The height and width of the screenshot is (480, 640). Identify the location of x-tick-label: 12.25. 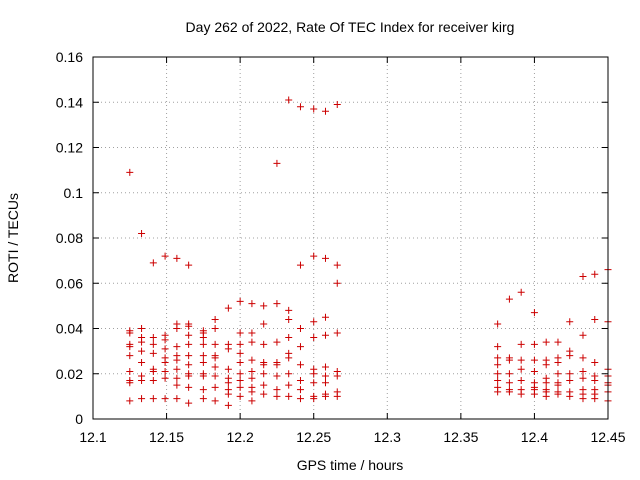
(313, 437).